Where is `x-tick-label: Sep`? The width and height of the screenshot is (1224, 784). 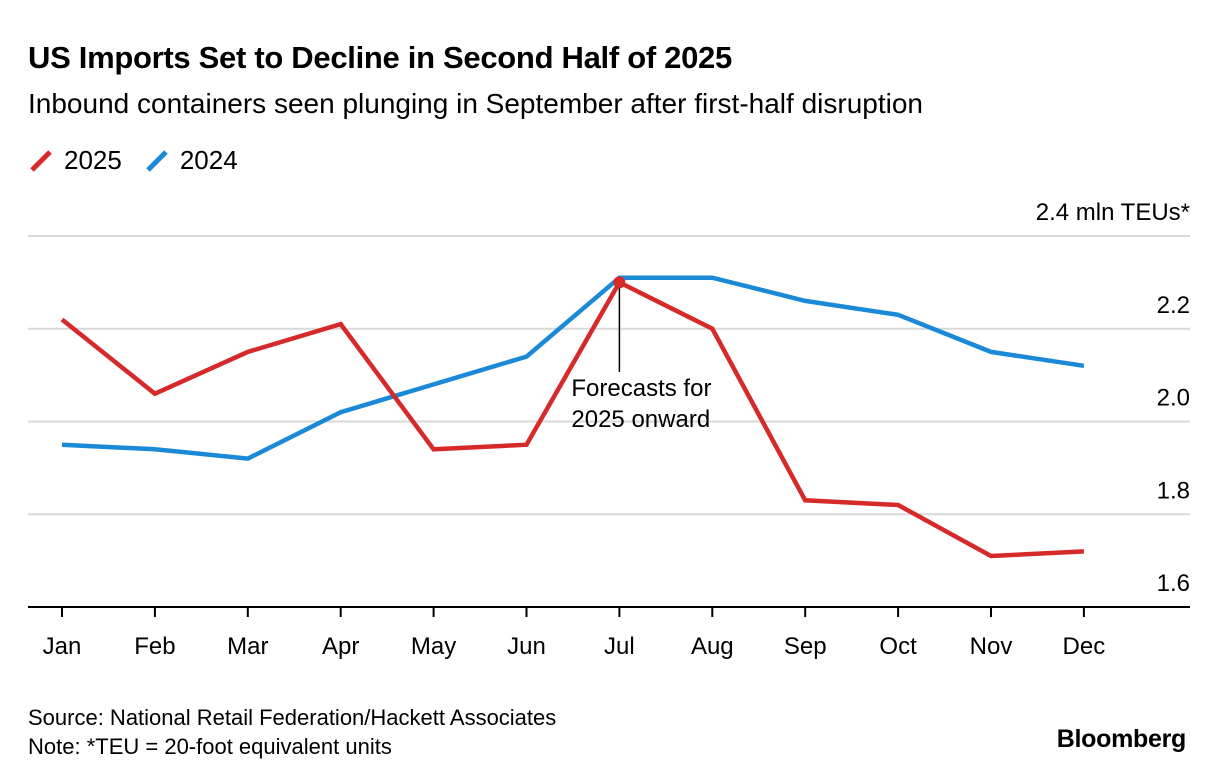
x-tick-label: Sep is located at coordinates (805, 646).